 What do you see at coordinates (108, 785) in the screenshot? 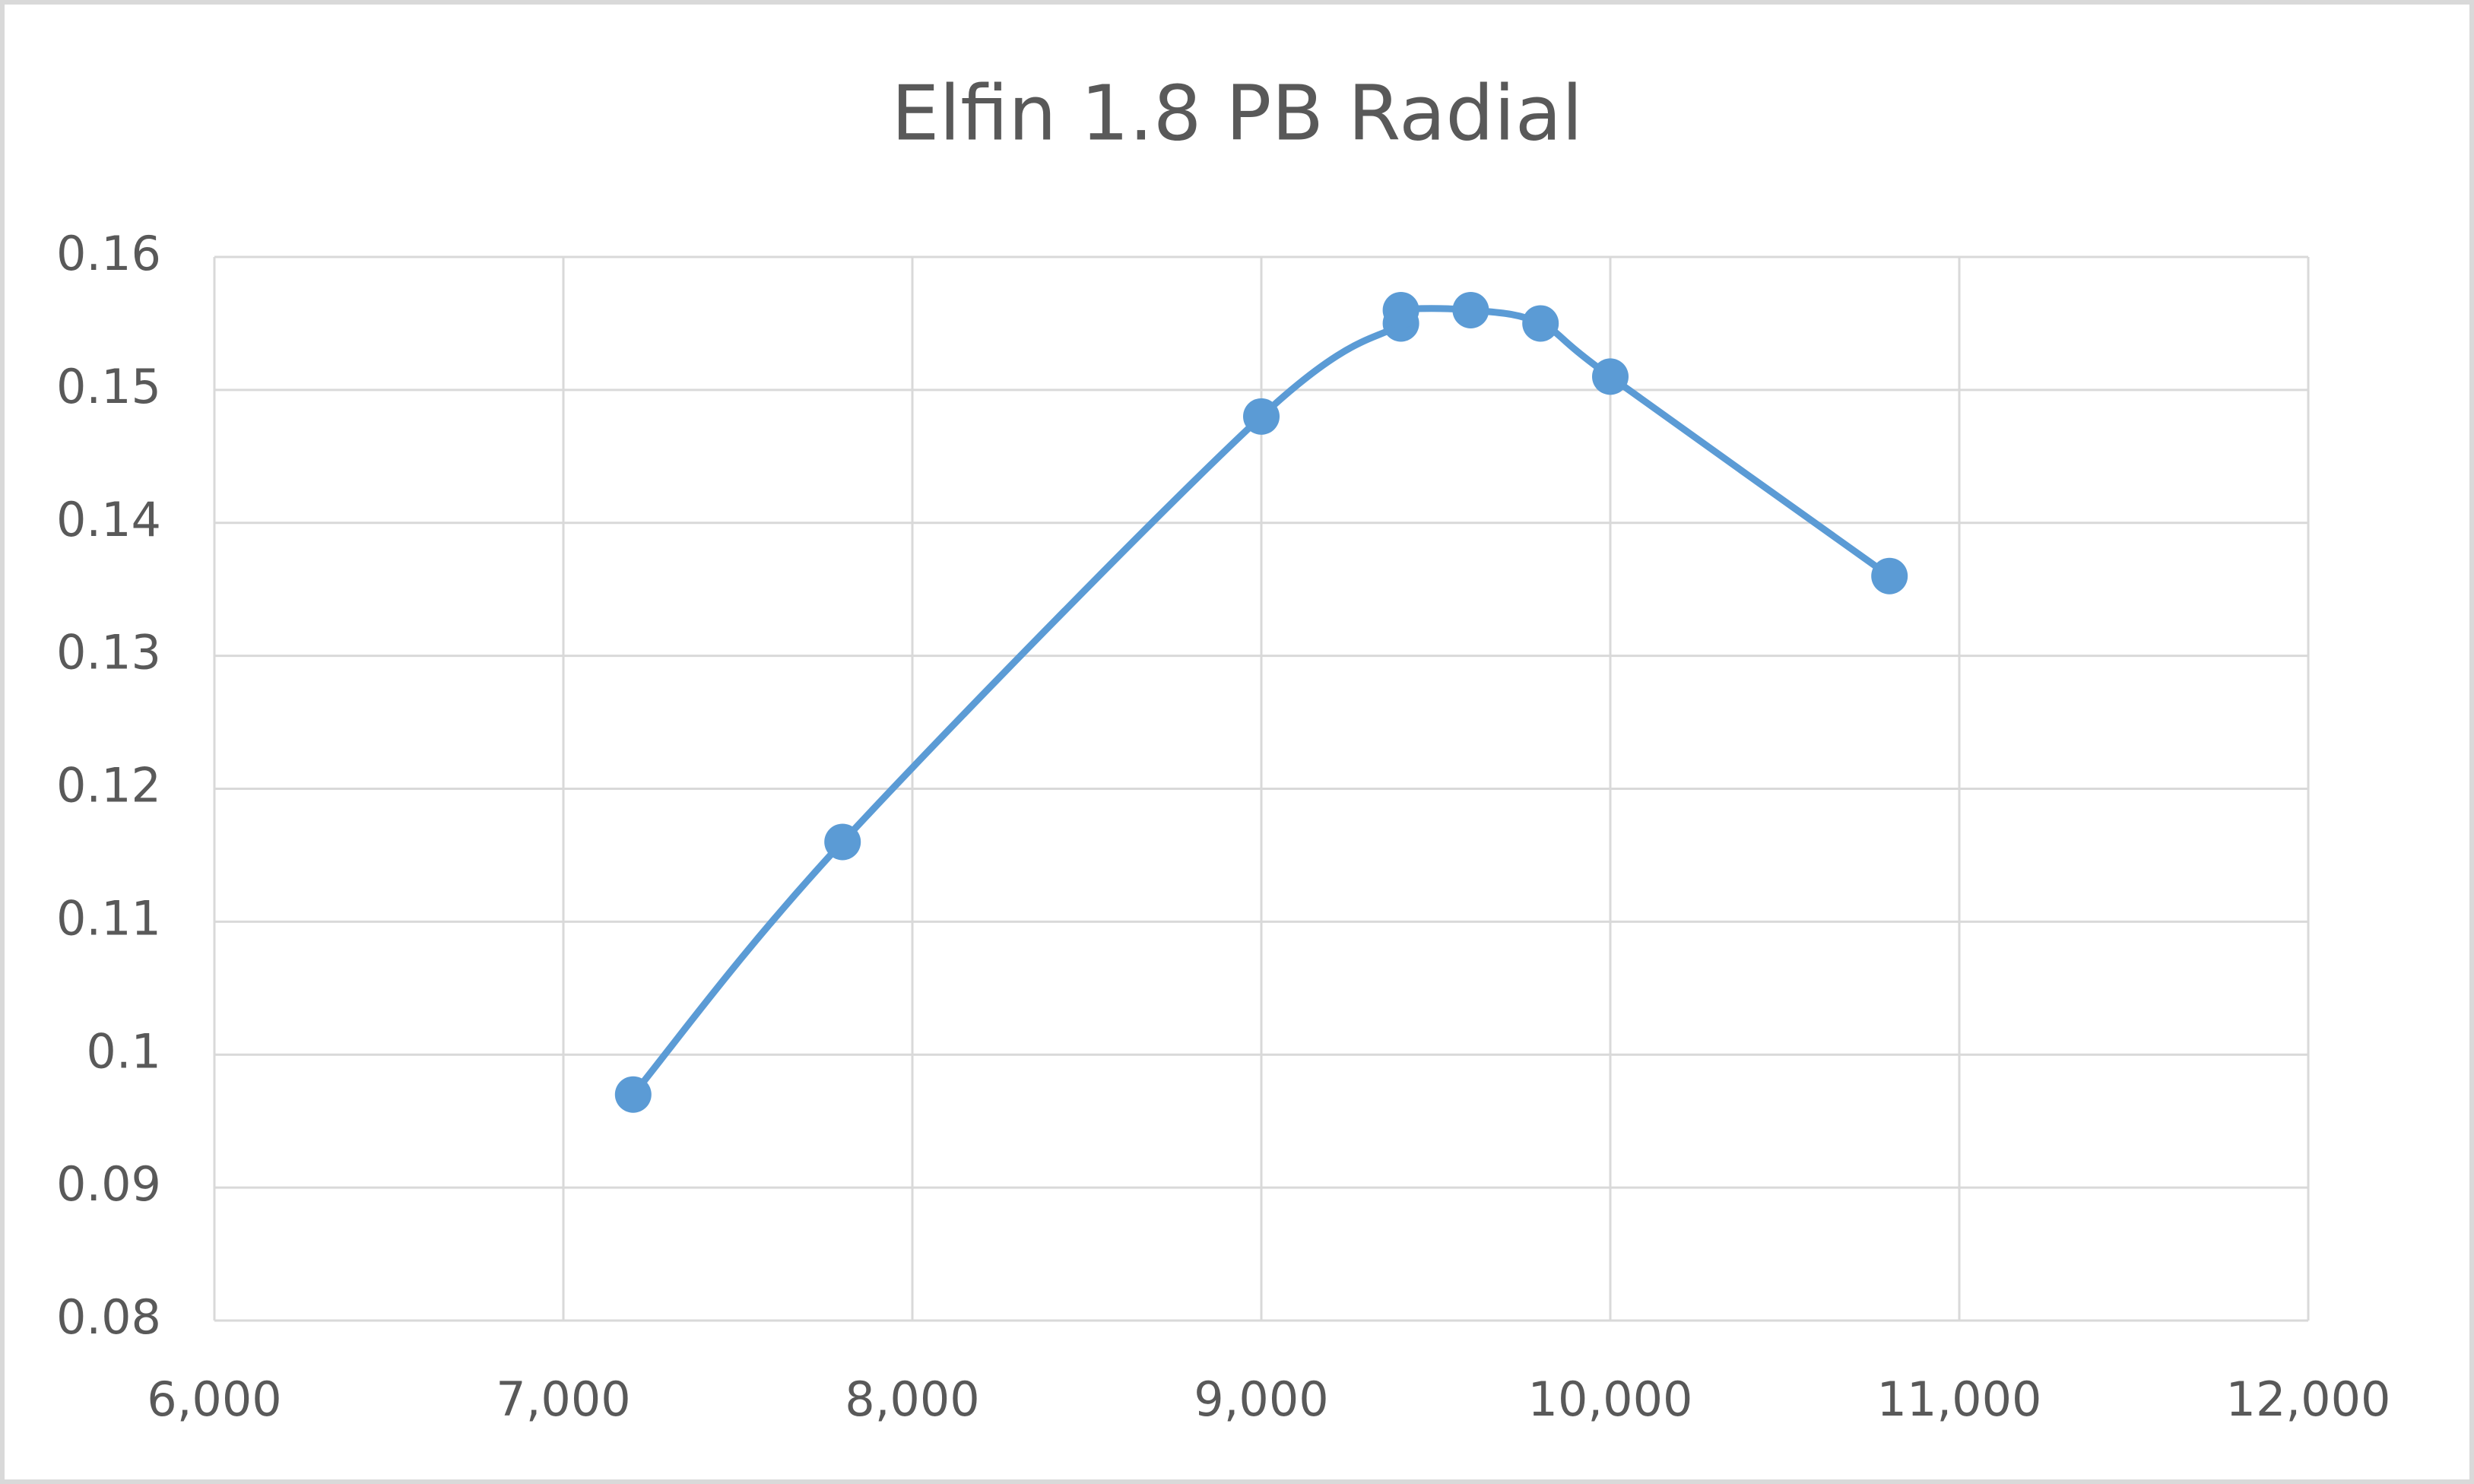
I see `y-tick-label: 0.12` at bounding box center [108, 785].